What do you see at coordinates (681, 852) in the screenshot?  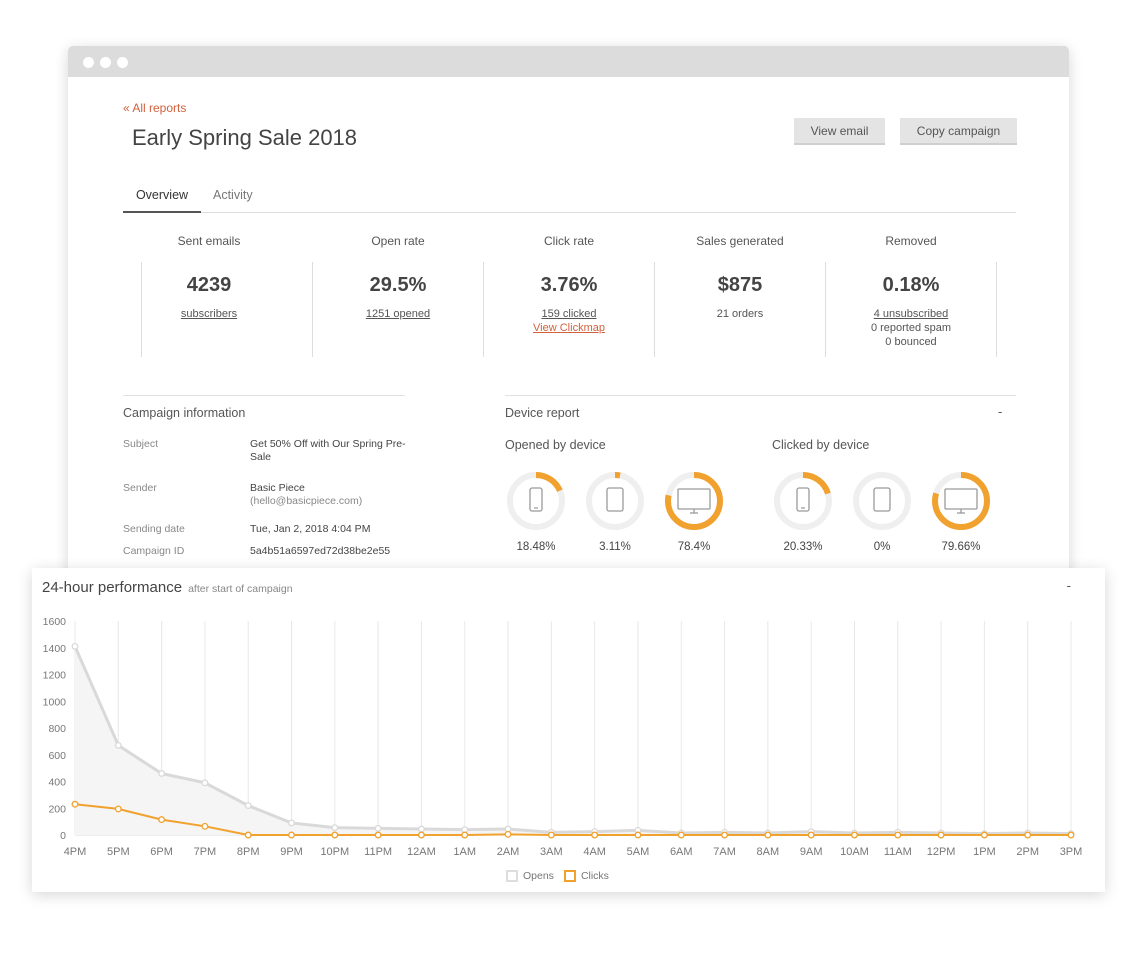 I see `x-tick-label: 6AM` at bounding box center [681, 852].